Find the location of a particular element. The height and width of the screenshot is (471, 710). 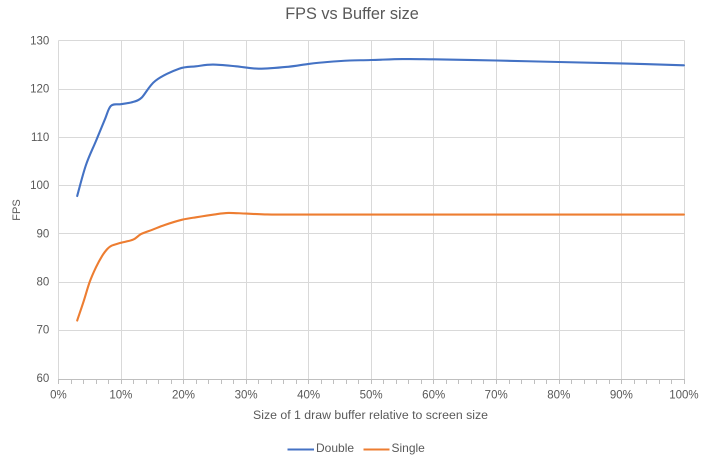

svg-text: 70 is located at coordinates (43, 331).